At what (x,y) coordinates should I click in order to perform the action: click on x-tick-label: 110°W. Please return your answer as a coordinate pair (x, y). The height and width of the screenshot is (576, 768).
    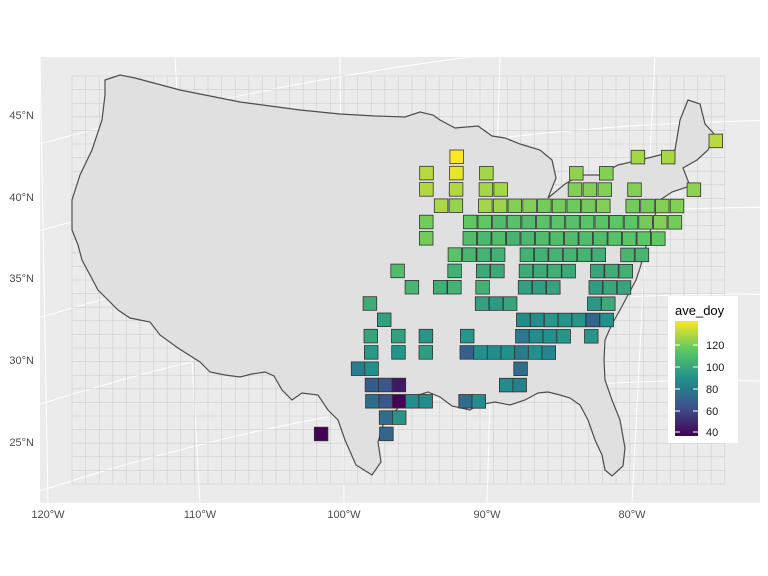
    Looking at the image, I should click on (200, 515).